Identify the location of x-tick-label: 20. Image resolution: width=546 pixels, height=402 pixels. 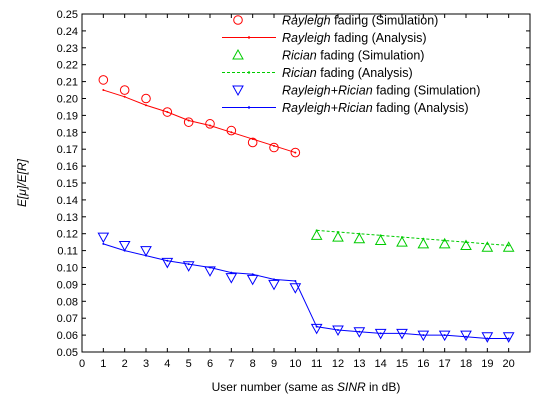
(509, 364).